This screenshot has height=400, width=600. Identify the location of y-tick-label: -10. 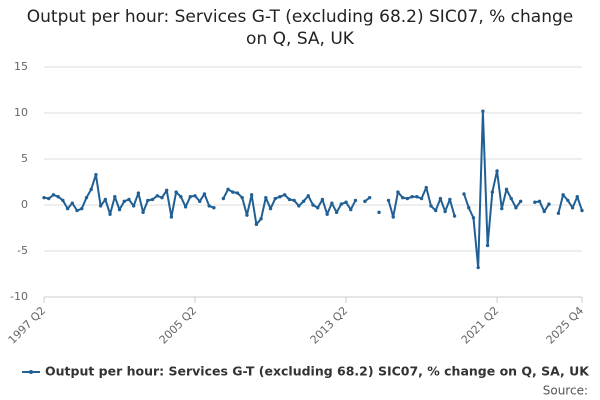
(19, 296).